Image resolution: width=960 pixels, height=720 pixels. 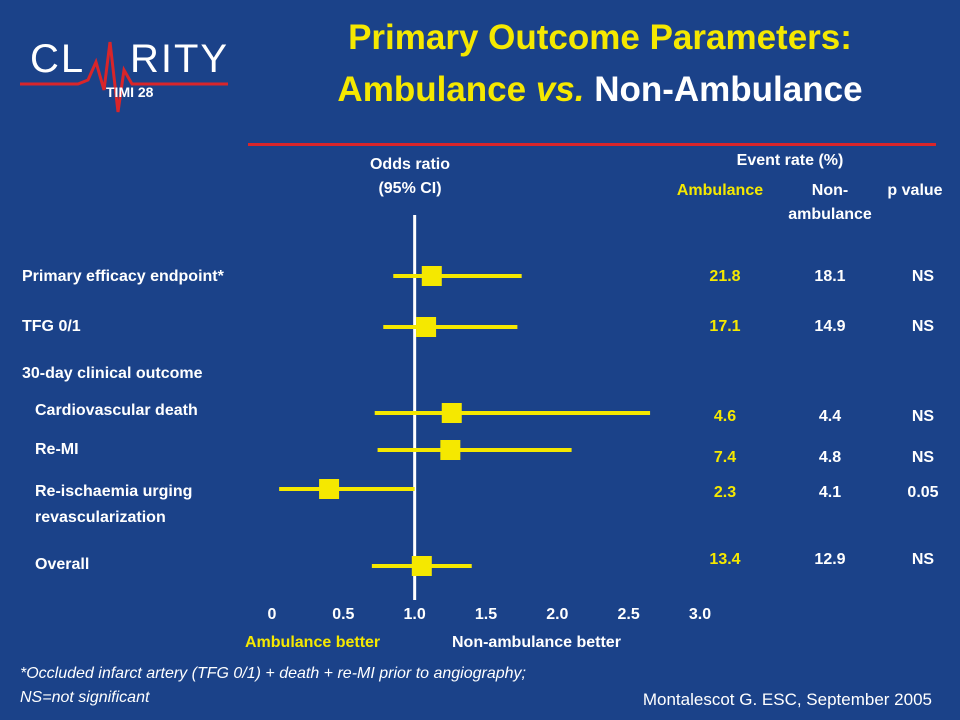 I want to click on point-estimate-cv-death, so click(x=451, y=413).